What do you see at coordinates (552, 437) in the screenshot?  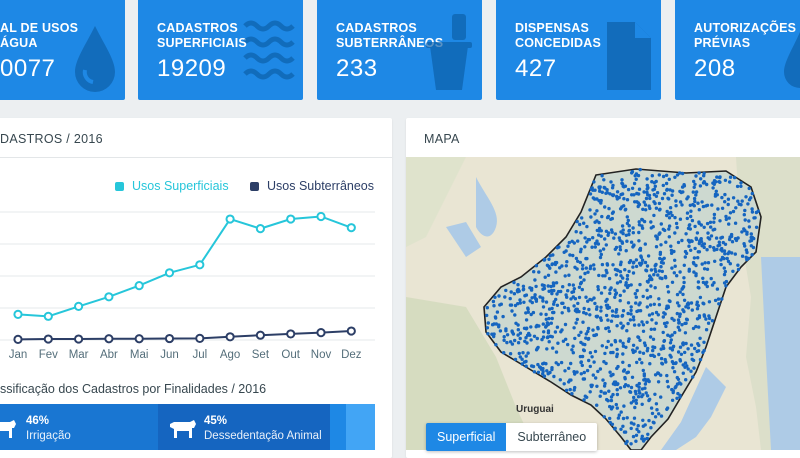 I see `toggle-subterraneo: Subterrâneo` at bounding box center [552, 437].